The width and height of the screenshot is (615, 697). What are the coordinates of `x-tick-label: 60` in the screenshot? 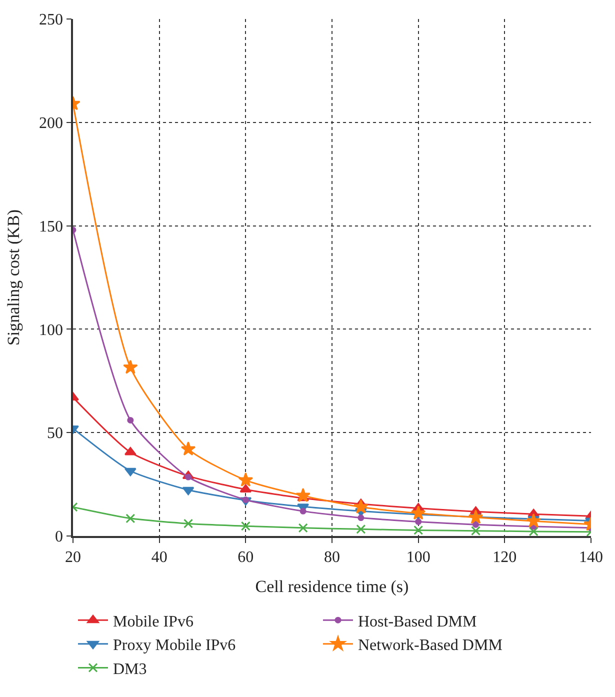 It's located at (246, 557).